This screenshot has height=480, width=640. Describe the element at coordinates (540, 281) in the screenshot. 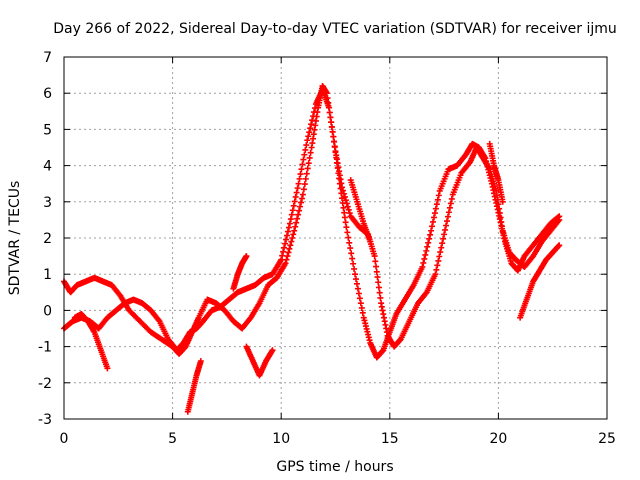

I see `series-trace-i` at that location.